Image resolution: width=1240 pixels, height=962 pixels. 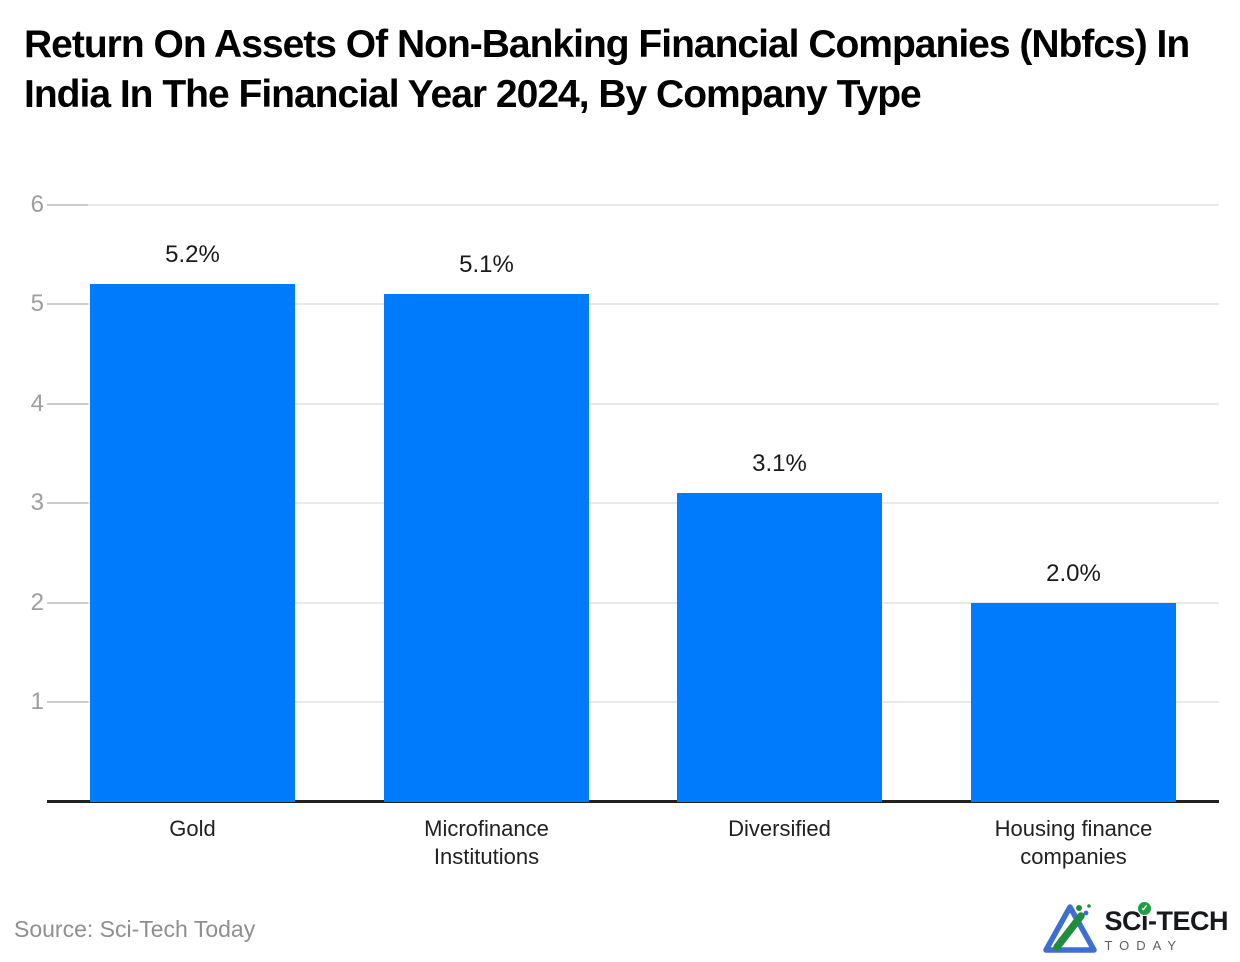 What do you see at coordinates (1122, 921) in the screenshot?
I see `logo-wordmark-pre: SC` at bounding box center [1122, 921].